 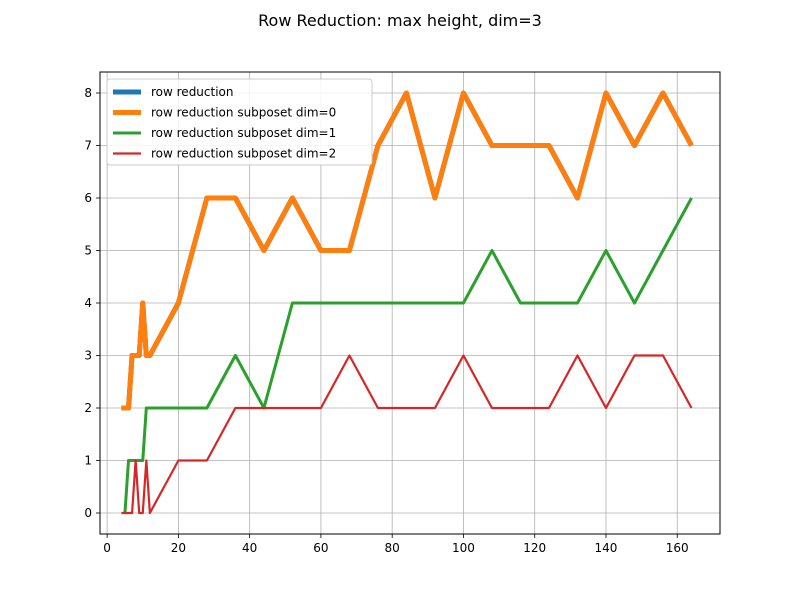 What do you see at coordinates (88, 93) in the screenshot?
I see `y-tick-label: 8` at bounding box center [88, 93].